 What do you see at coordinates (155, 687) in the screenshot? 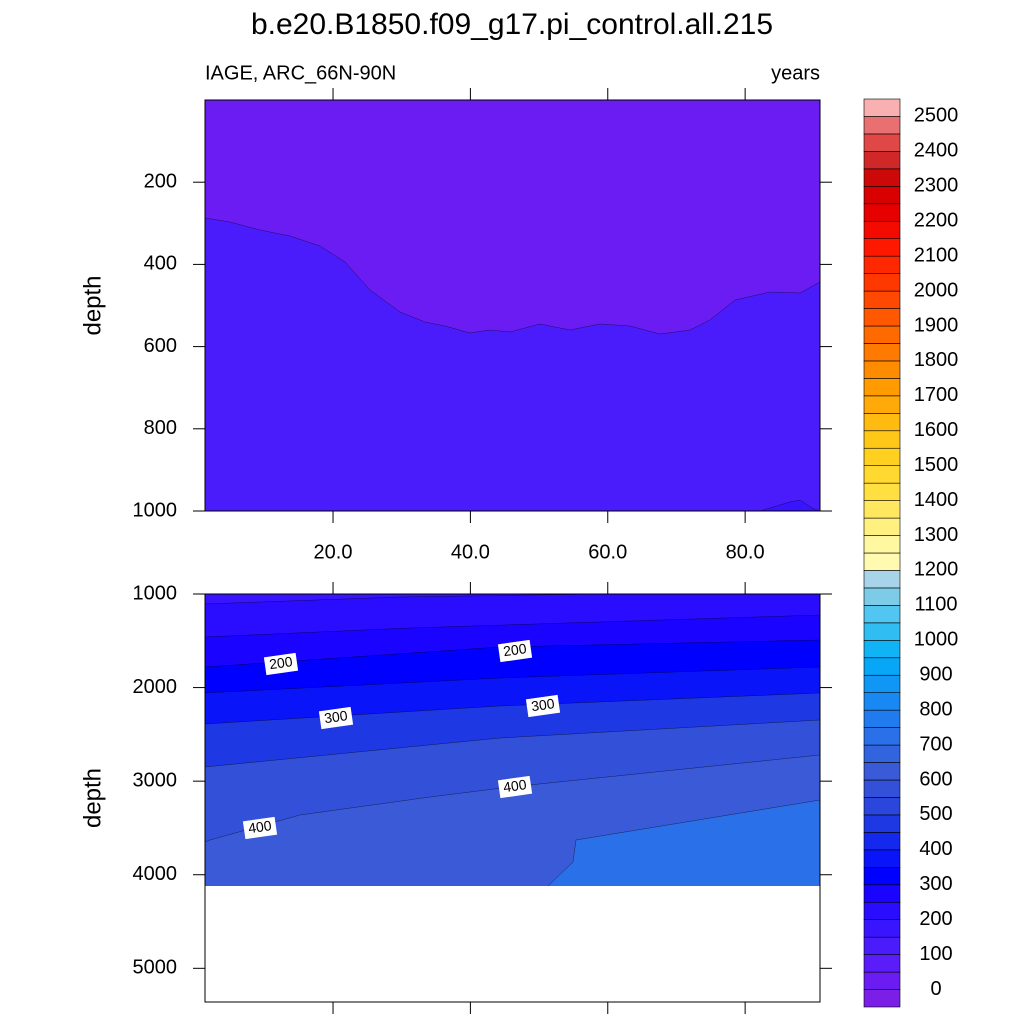
I see `y-tick-label: 2000` at bounding box center [155, 687].